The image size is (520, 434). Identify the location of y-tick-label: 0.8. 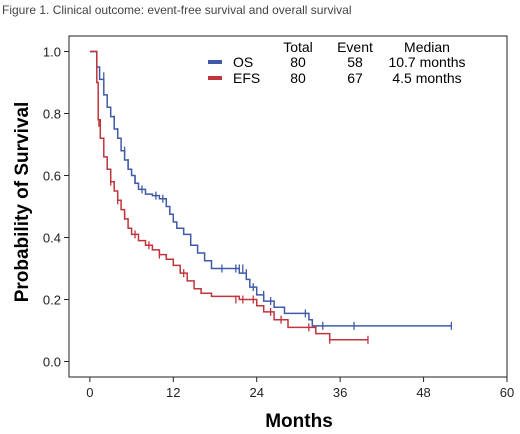
(52, 114).